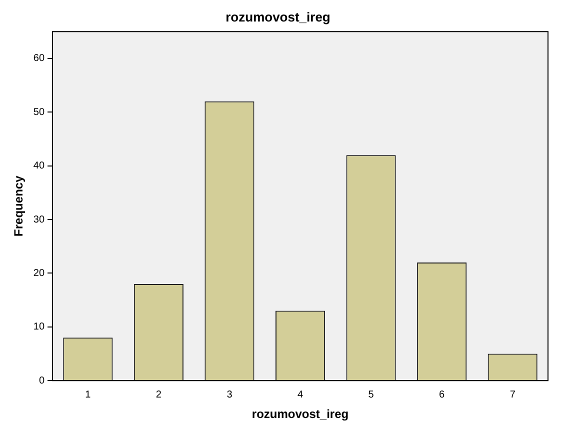 The height and width of the screenshot is (434, 564). Describe the element at coordinates (513, 394) in the screenshot. I see `x-tick-label: 7` at that location.